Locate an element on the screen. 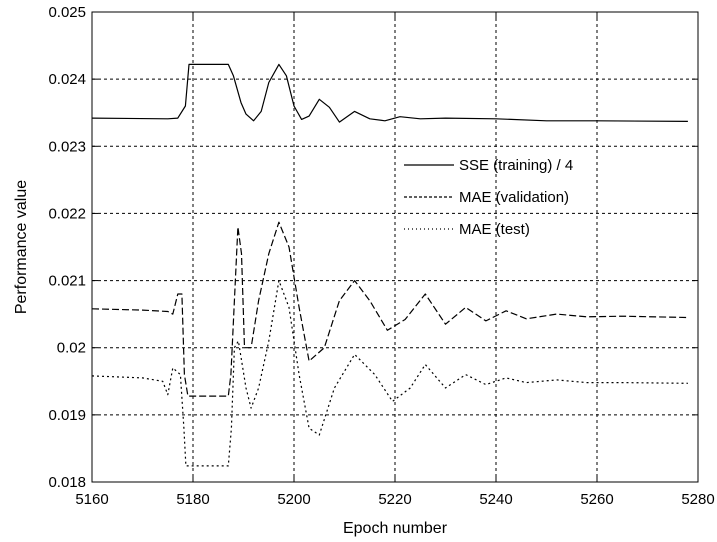  legend-label-validation: MAE (validation) is located at coordinates (514, 197).